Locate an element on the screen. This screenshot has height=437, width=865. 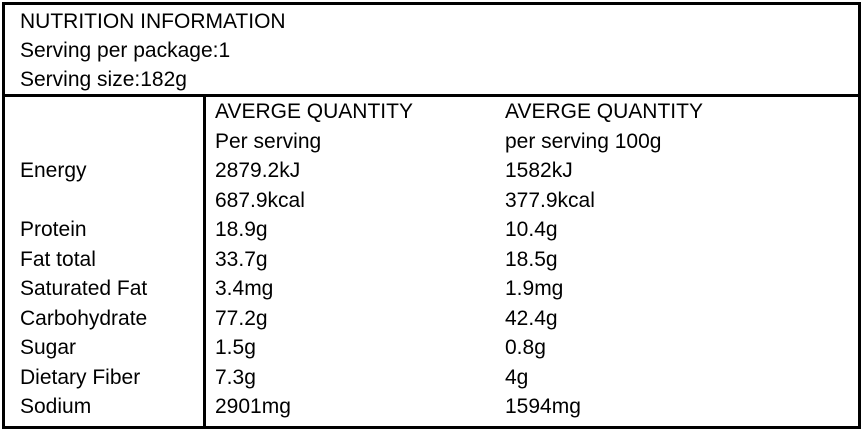
column-divider is located at coordinates (204, 261).